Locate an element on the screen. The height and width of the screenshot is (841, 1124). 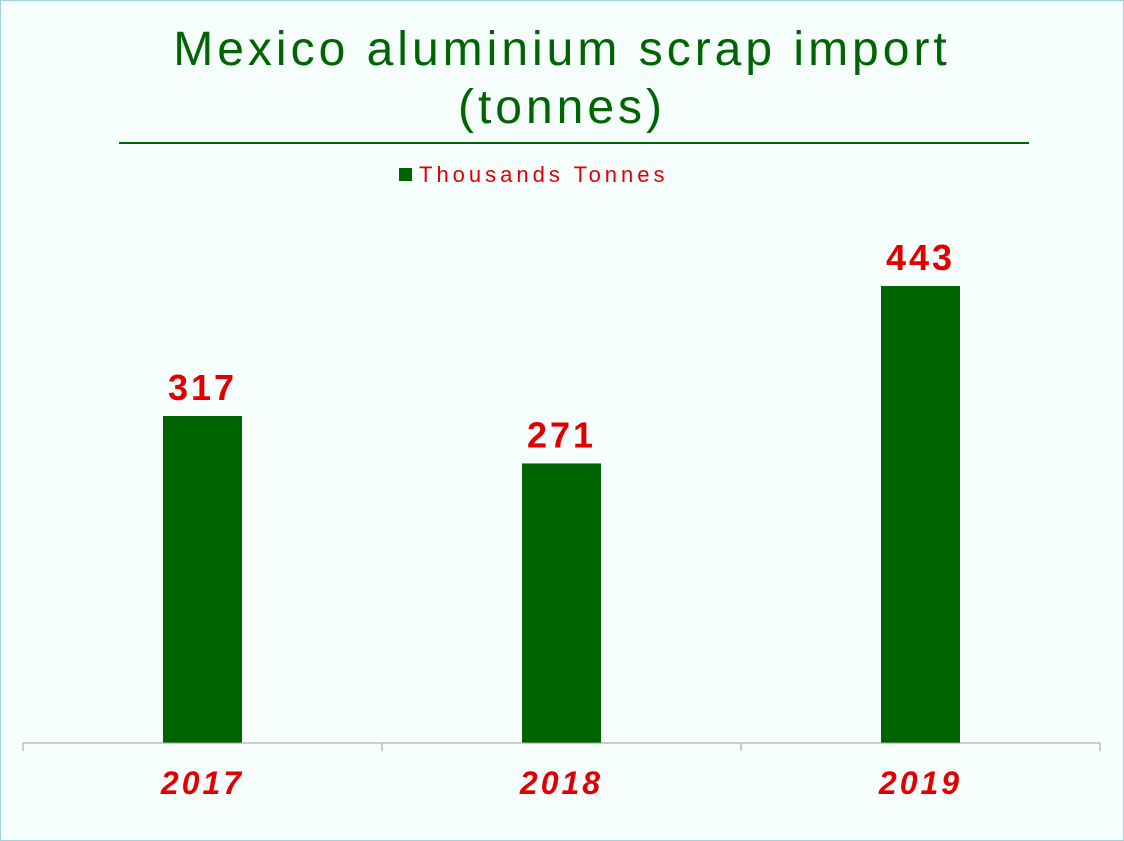
data-label-2019: 443 is located at coordinates (920, 257).